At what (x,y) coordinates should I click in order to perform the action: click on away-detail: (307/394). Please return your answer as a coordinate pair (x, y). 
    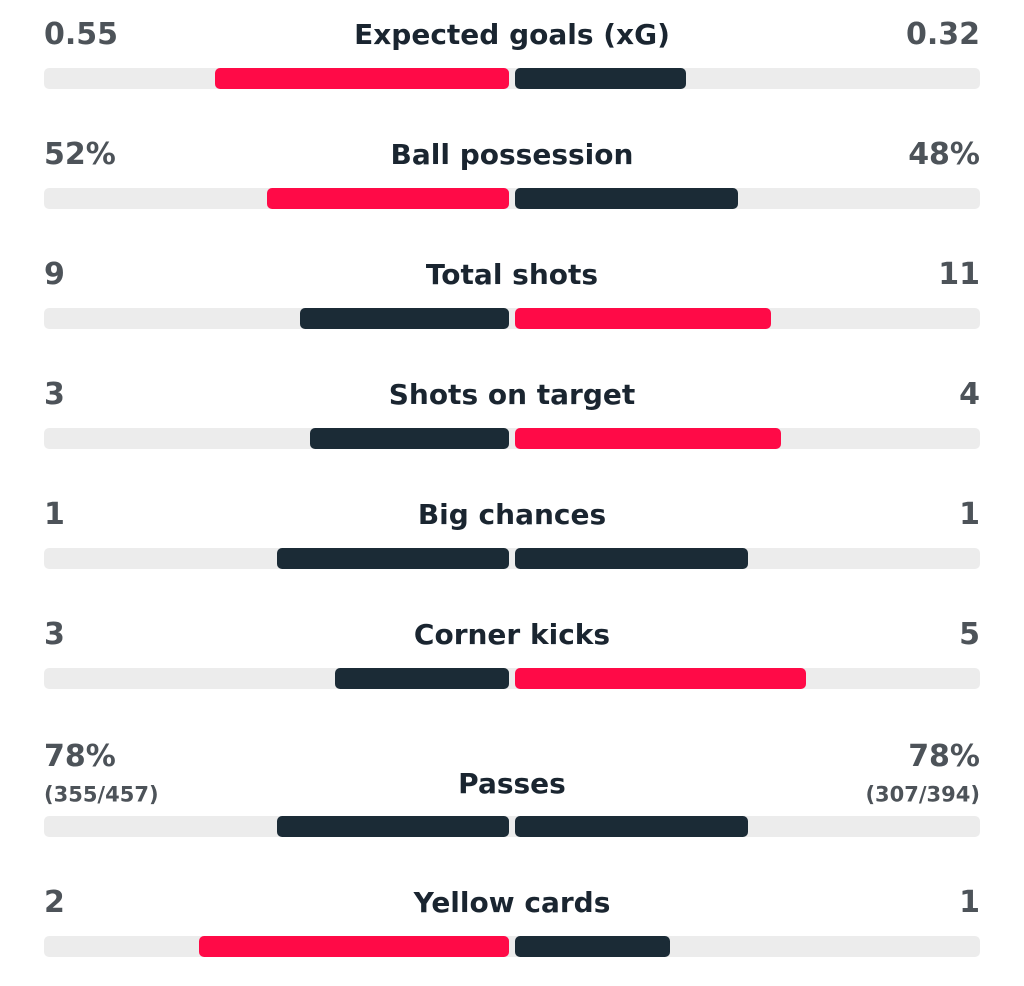
    Looking at the image, I should click on (922, 794).